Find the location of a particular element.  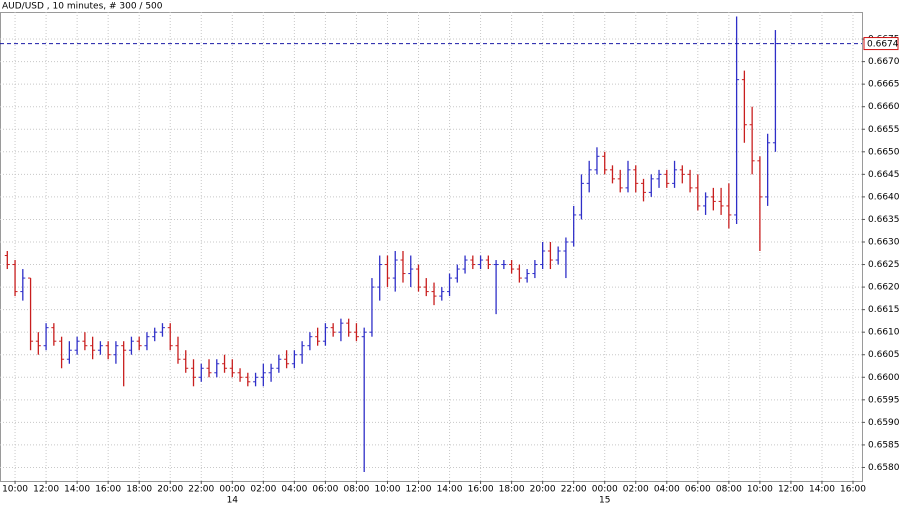

y-tick-label: 0.6600 is located at coordinates (884, 378).